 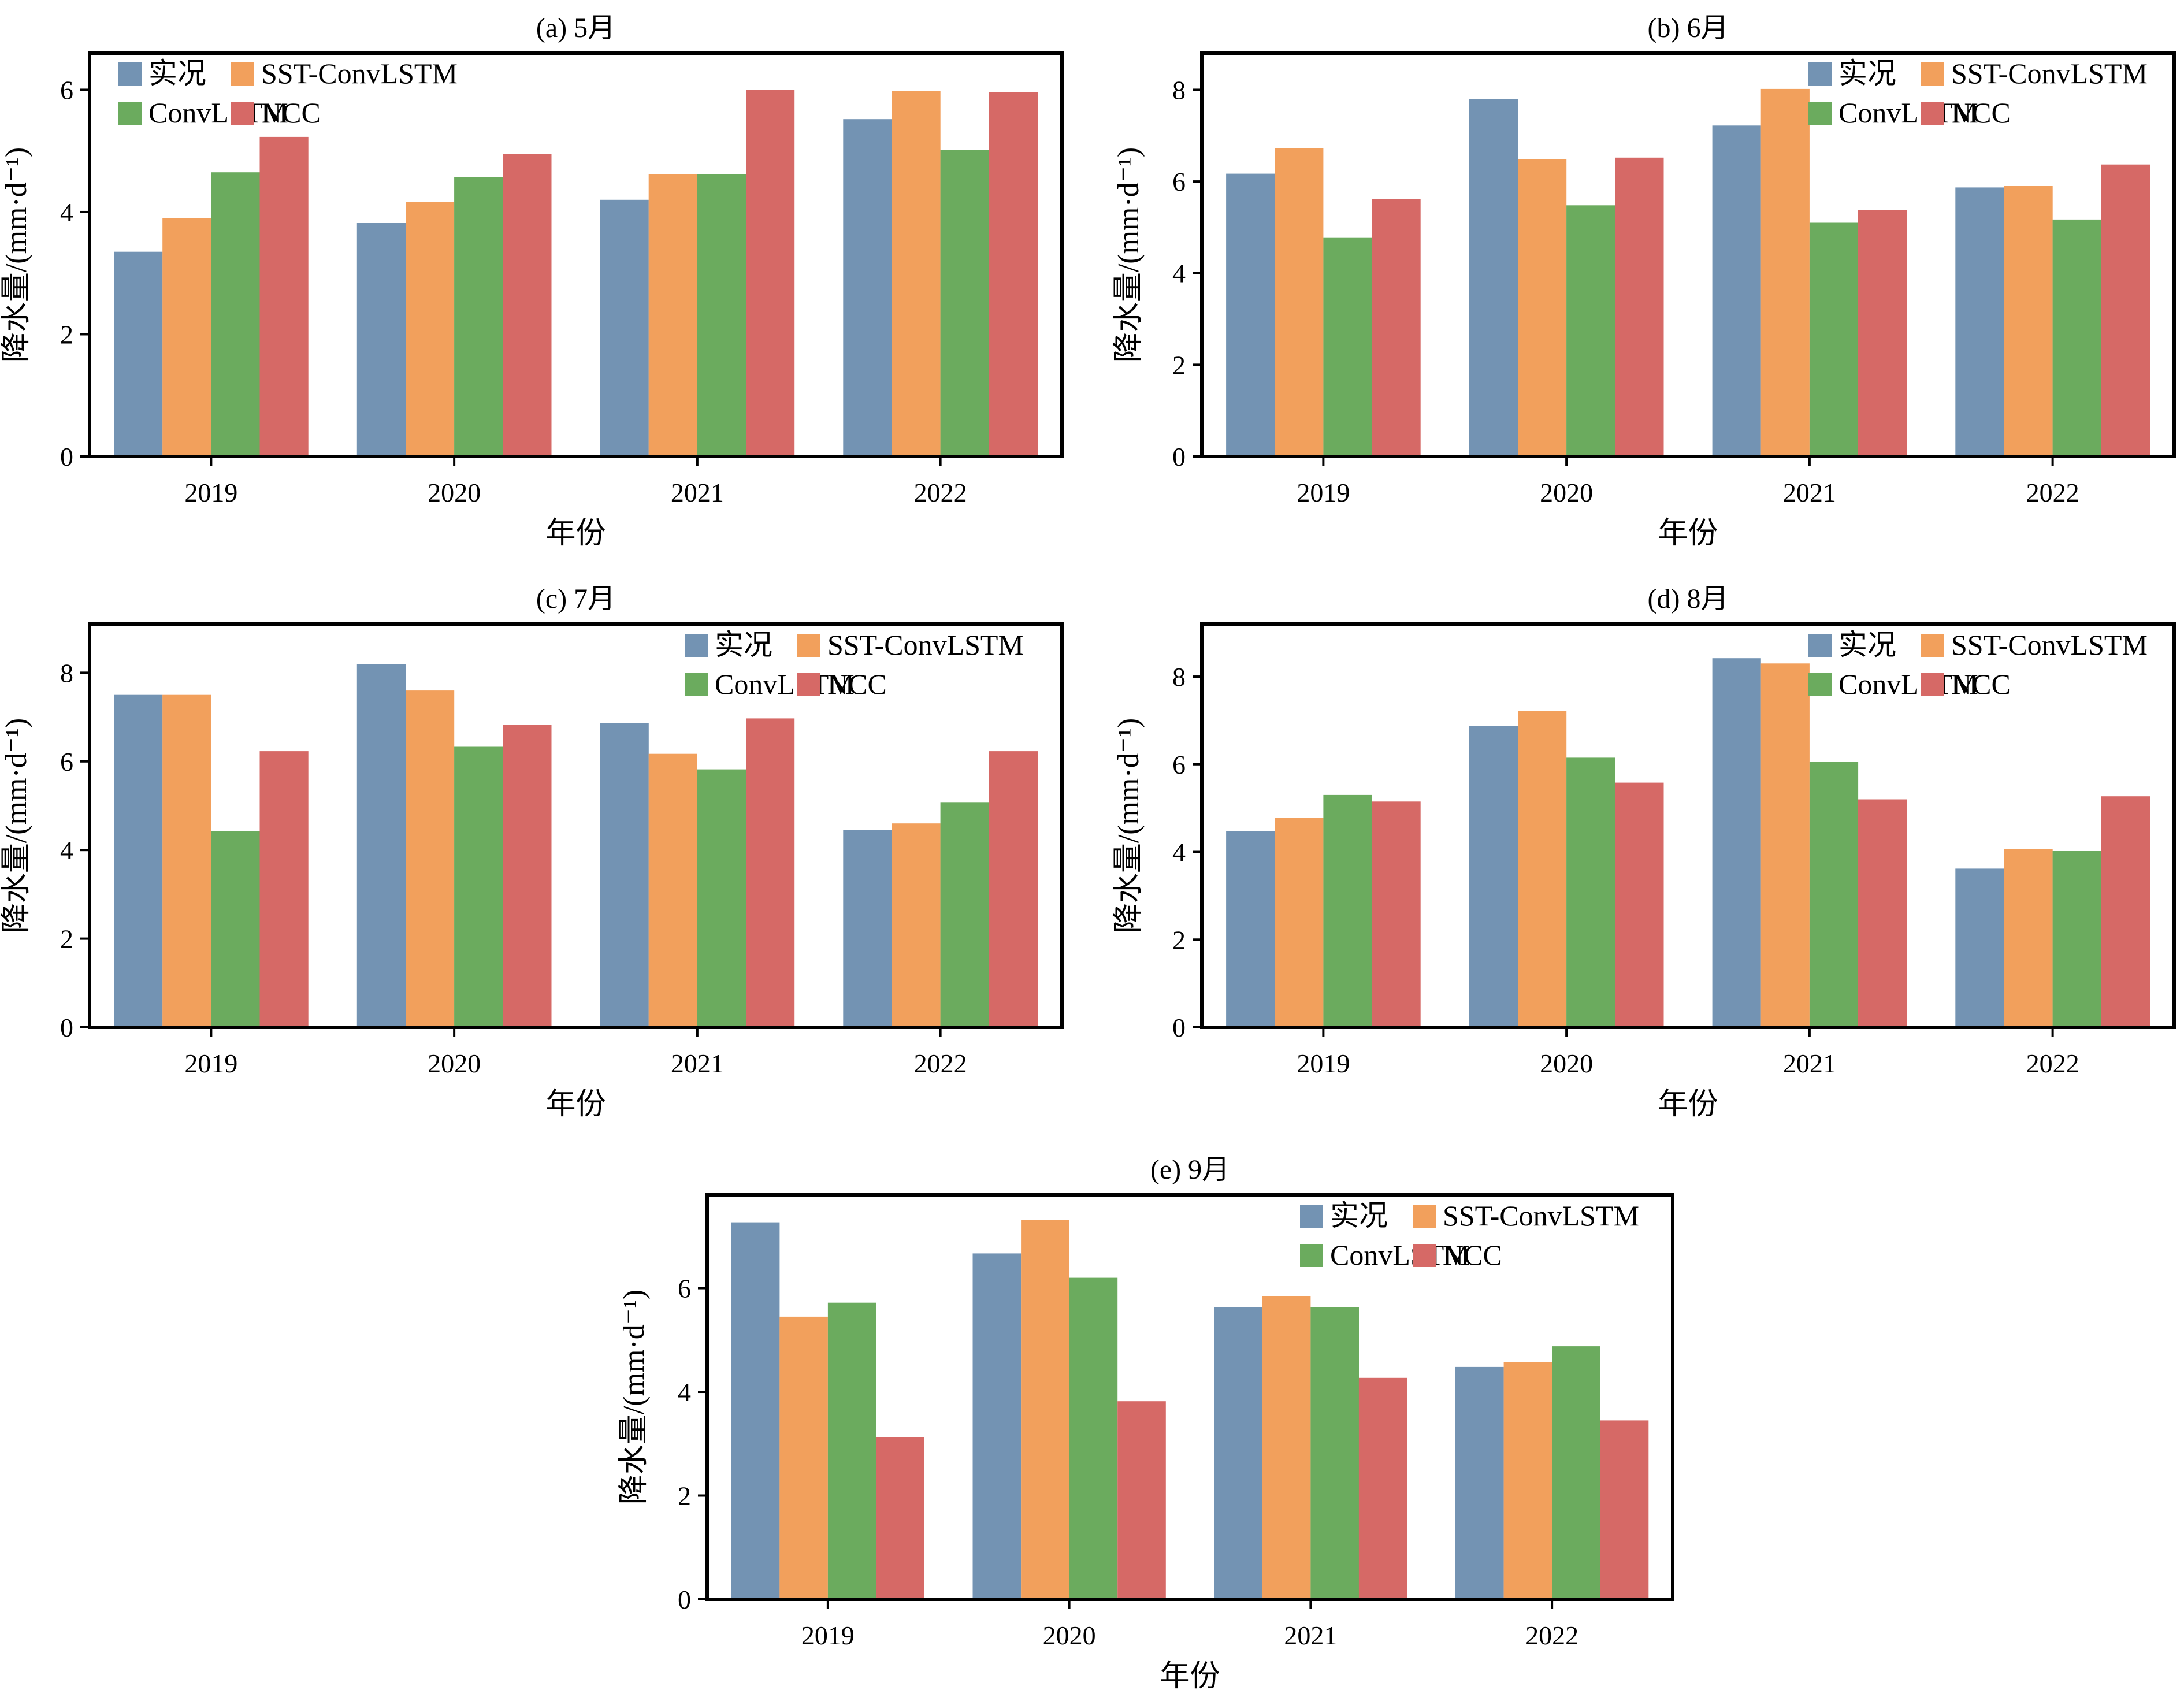 I want to click on panel-title: (a) 5月, so click(x=575, y=28).